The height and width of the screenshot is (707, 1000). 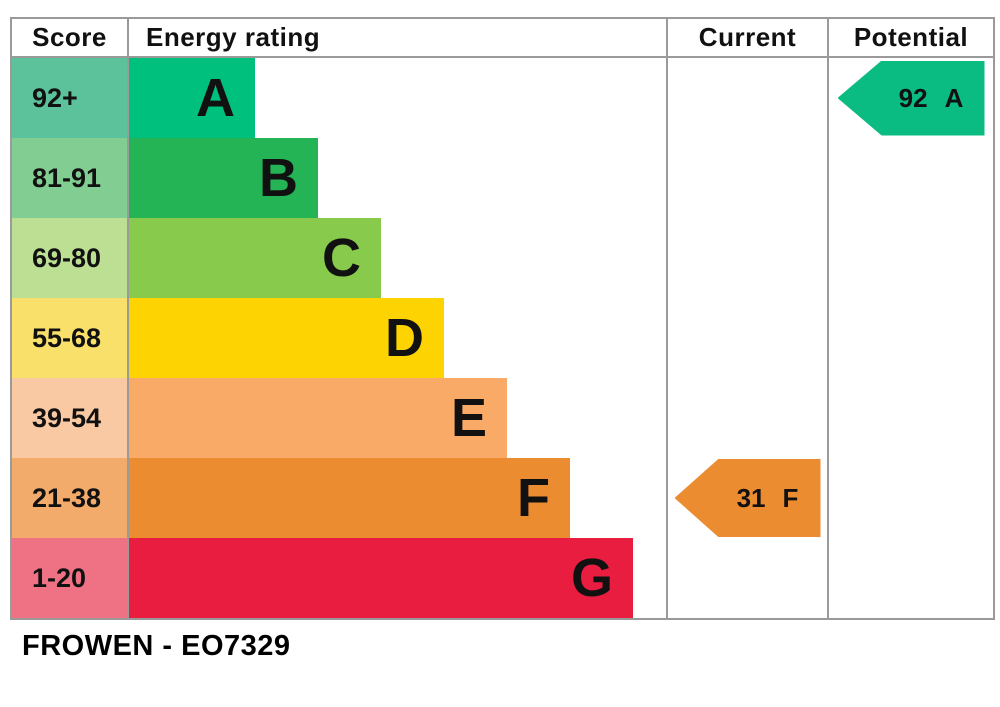 I want to click on score-cell: 69-80, so click(x=70, y=258).